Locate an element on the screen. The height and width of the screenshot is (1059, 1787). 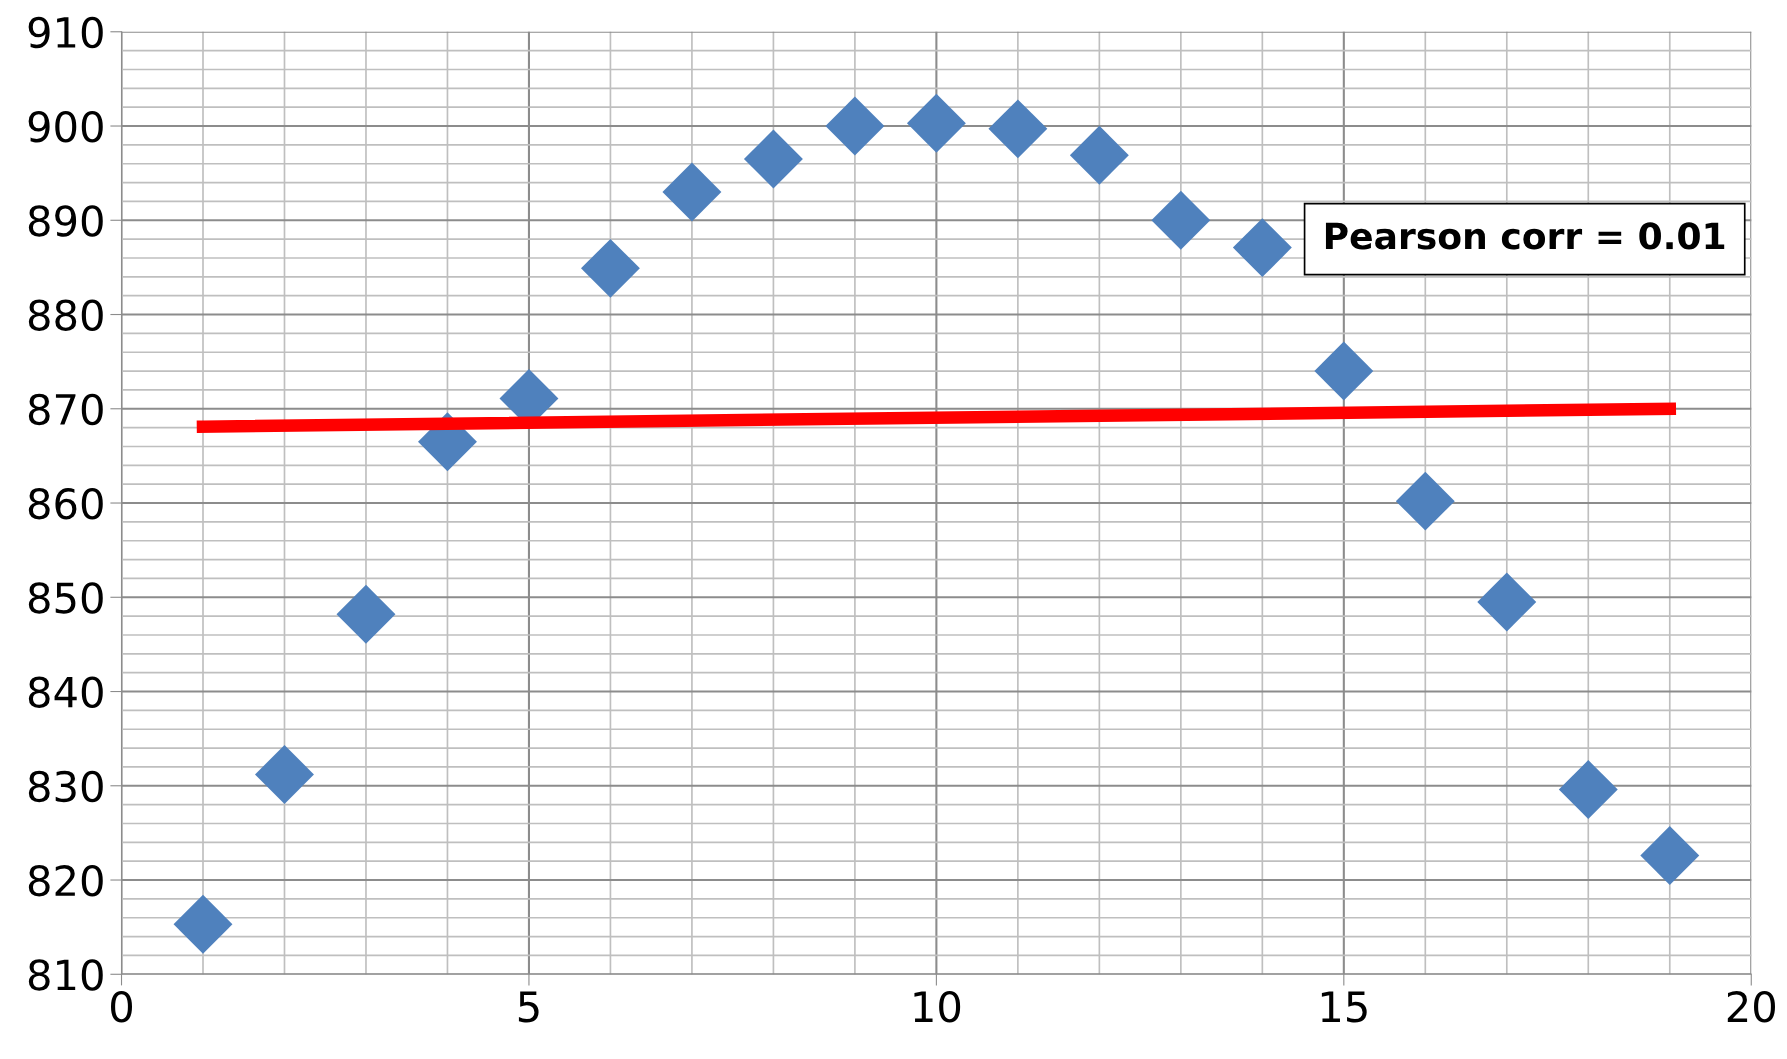
y-tick-label: 890 is located at coordinates (65, 221).